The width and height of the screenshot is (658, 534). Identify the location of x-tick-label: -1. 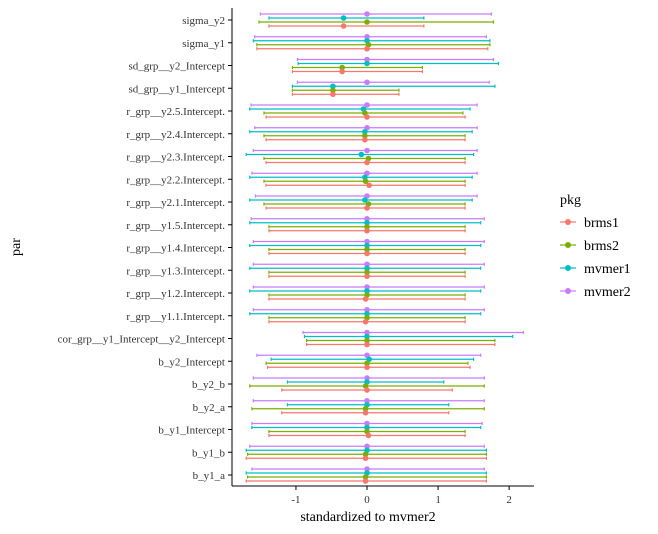
(295, 500).